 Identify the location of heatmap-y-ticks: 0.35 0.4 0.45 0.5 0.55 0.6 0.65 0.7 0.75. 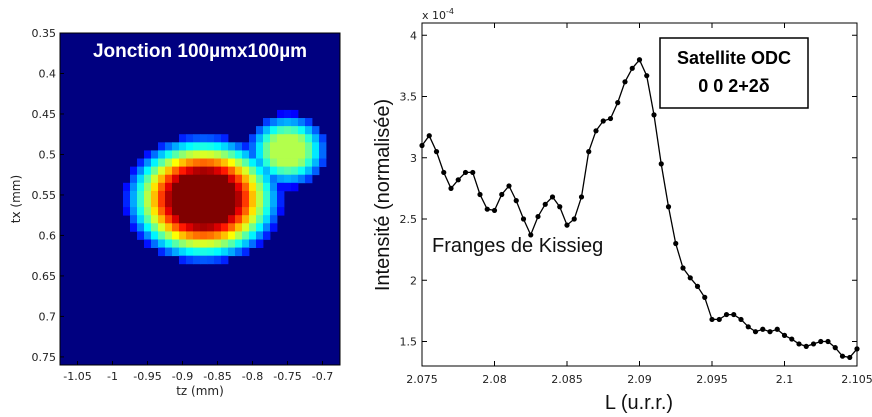
(48, 195).